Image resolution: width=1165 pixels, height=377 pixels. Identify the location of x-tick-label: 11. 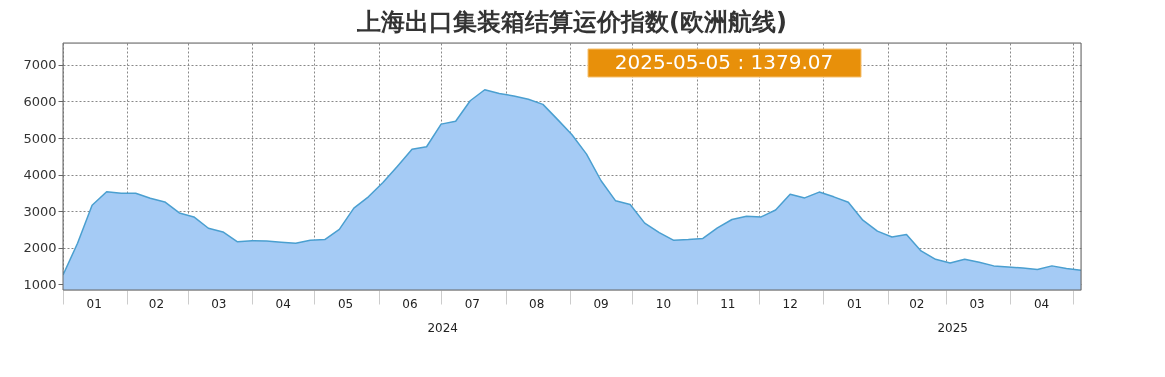
(728, 304).